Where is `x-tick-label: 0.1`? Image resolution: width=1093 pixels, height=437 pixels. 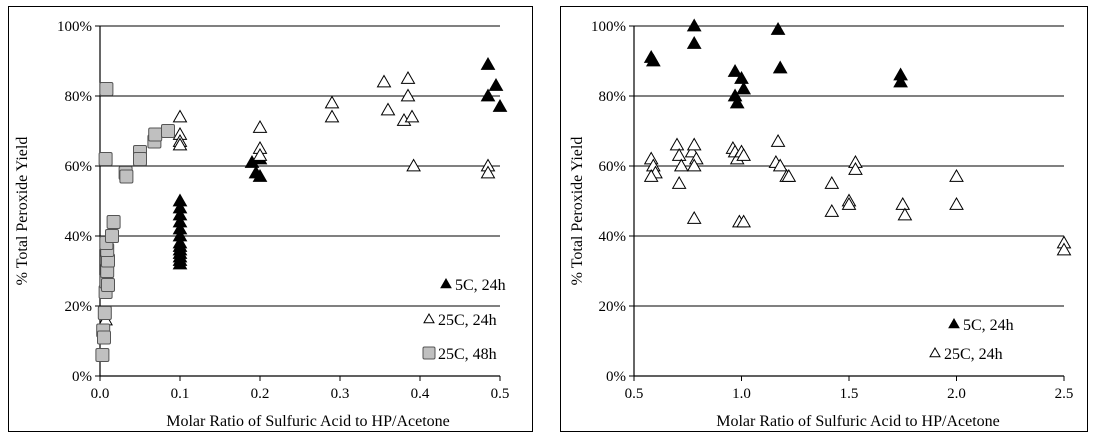
x-tick-label: 0.1 is located at coordinates (180, 394).